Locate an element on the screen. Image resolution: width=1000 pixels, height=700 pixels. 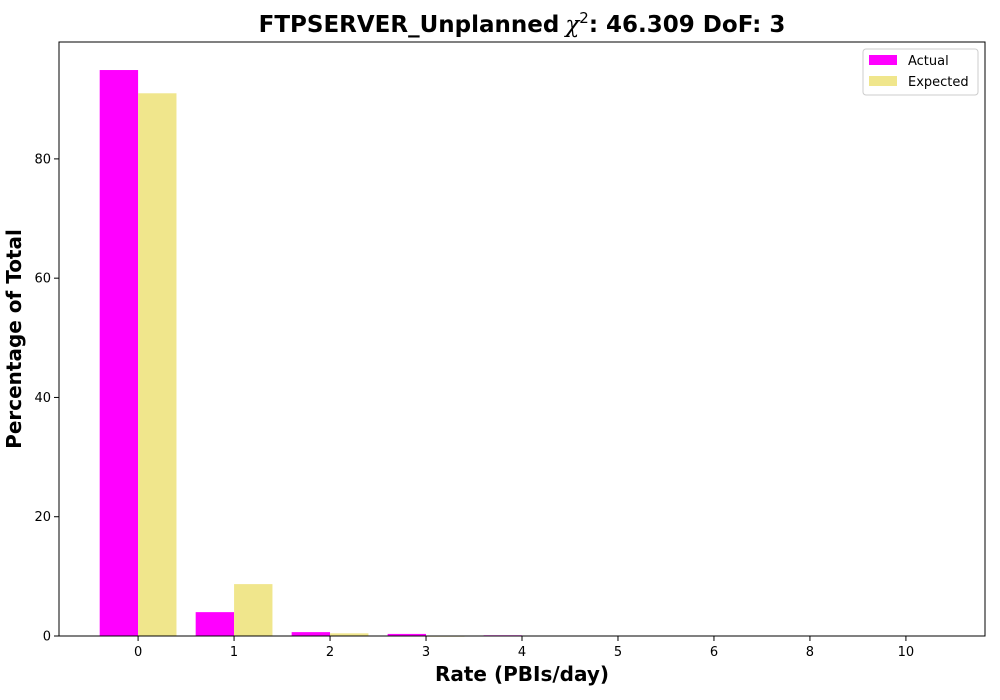
y-axis-label: Percentage of Total is located at coordinates (14, 339).